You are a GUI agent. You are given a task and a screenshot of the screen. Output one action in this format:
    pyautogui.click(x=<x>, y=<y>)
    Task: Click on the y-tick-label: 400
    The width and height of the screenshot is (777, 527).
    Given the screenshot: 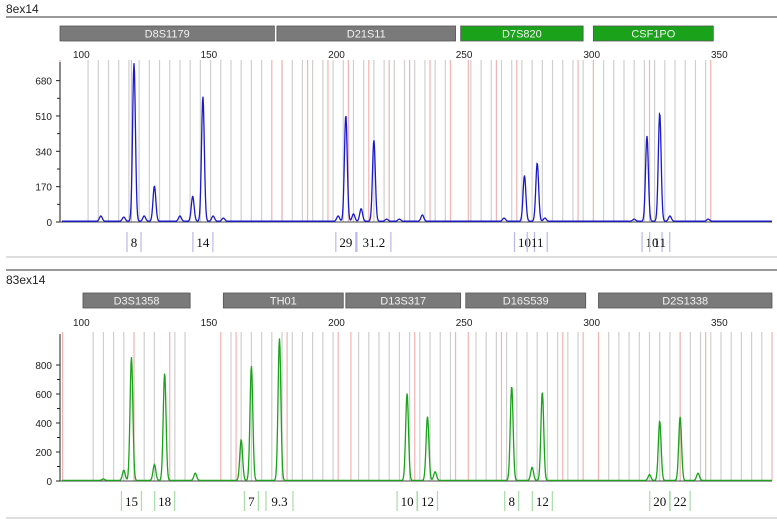 What is the action you would take?
    pyautogui.click(x=43, y=424)
    